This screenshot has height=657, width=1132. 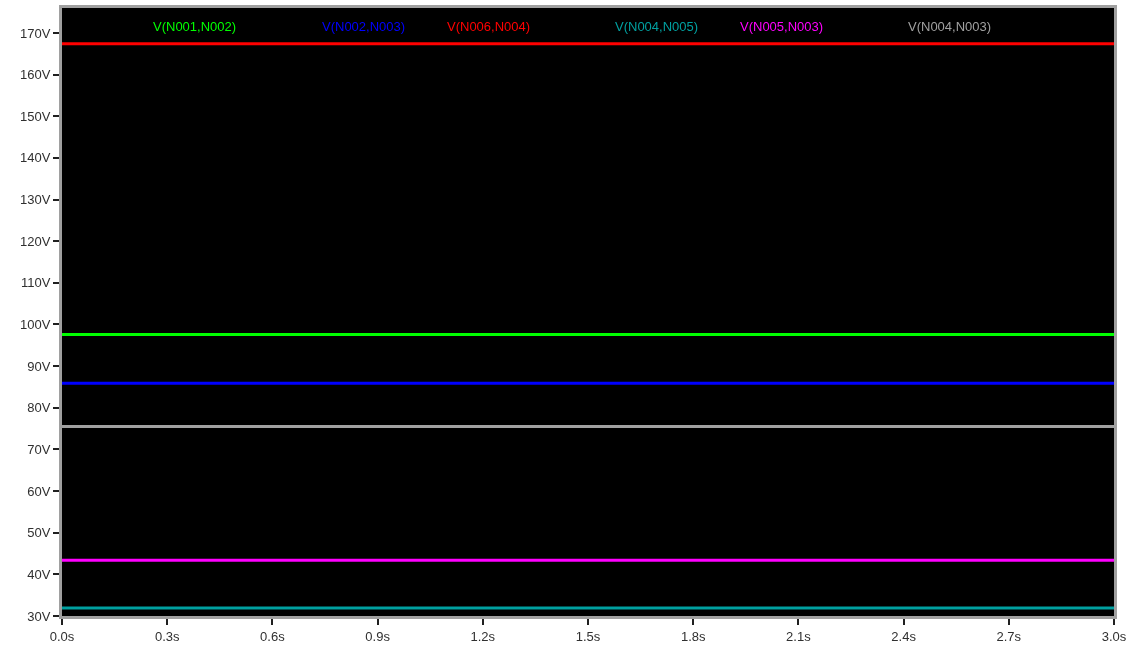 What do you see at coordinates (378, 636) in the screenshot?
I see `x-tick-label: 0.9s` at bounding box center [378, 636].